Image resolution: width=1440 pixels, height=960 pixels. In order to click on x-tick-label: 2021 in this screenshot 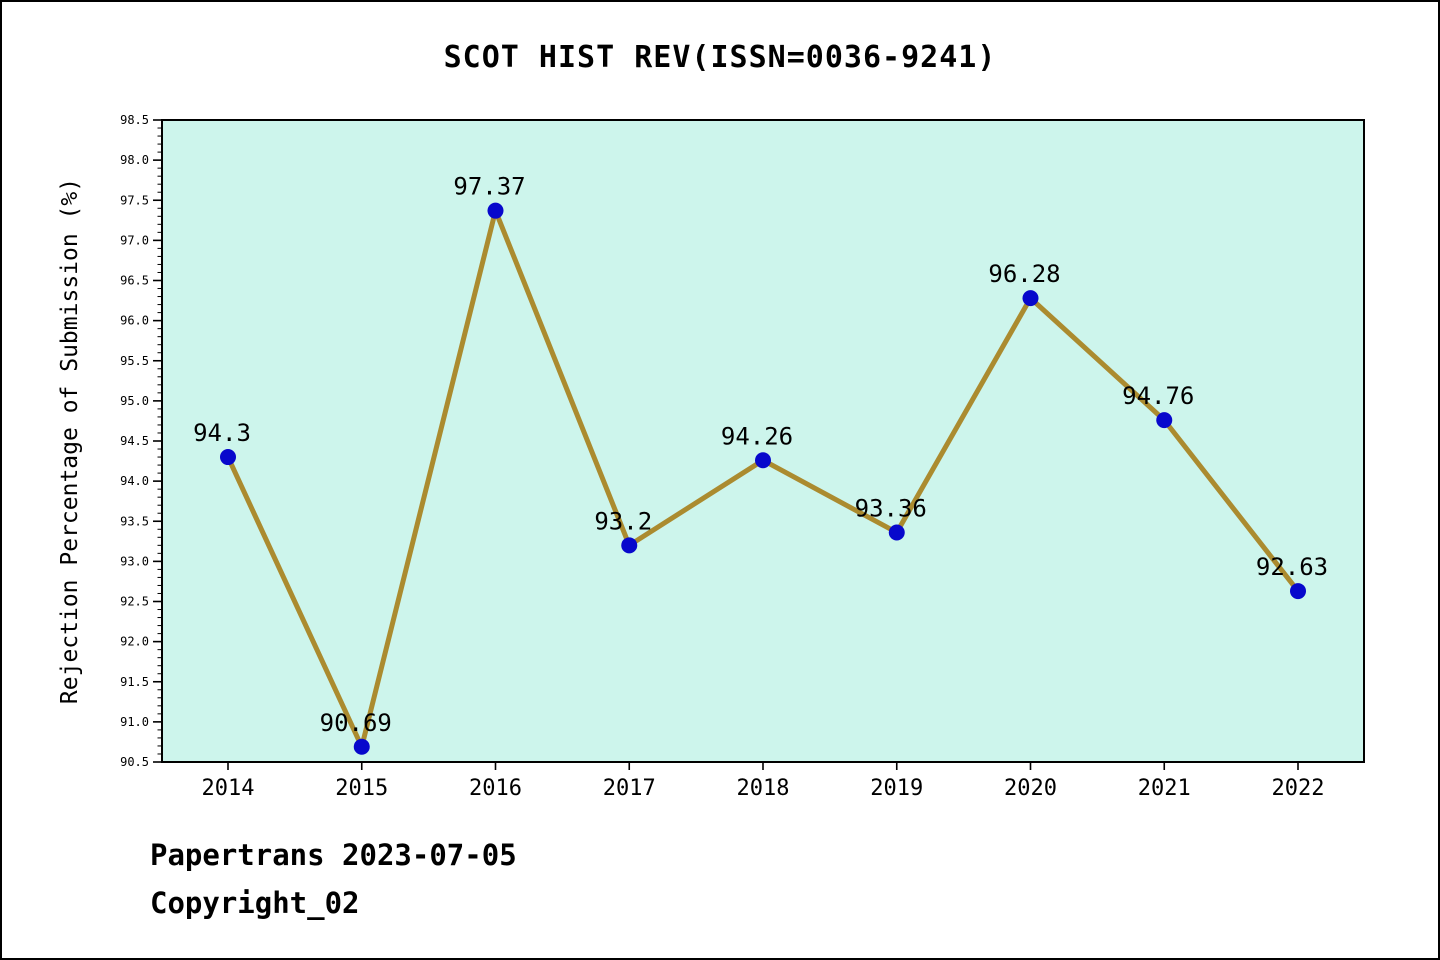, I will do `click(1164, 788)`.